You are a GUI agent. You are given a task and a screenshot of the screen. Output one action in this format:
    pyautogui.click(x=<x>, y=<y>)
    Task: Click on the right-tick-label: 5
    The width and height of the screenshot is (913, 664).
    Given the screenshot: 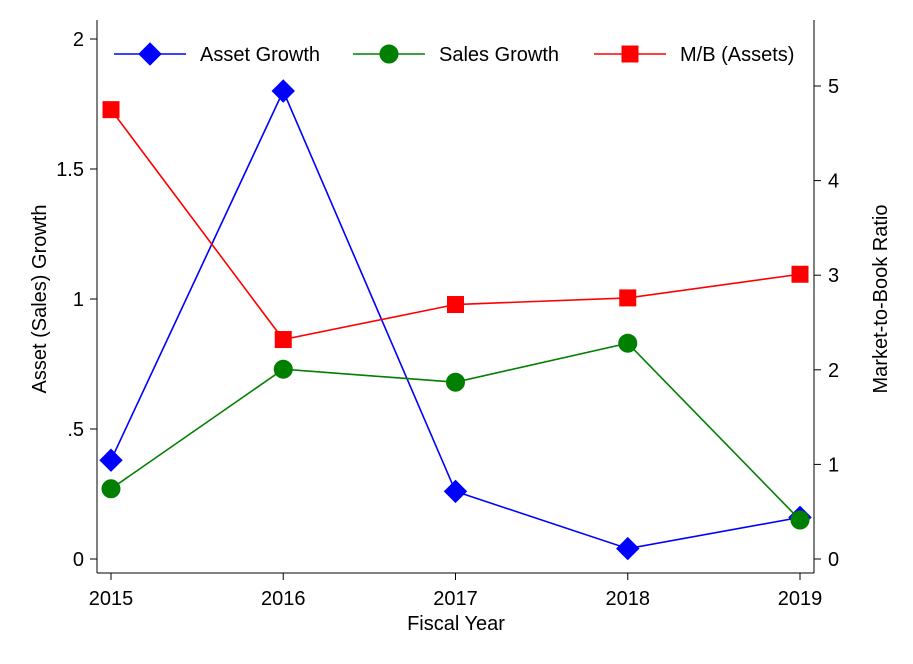 What is the action you would take?
    pyautogui.click(x=833, y=87)
    